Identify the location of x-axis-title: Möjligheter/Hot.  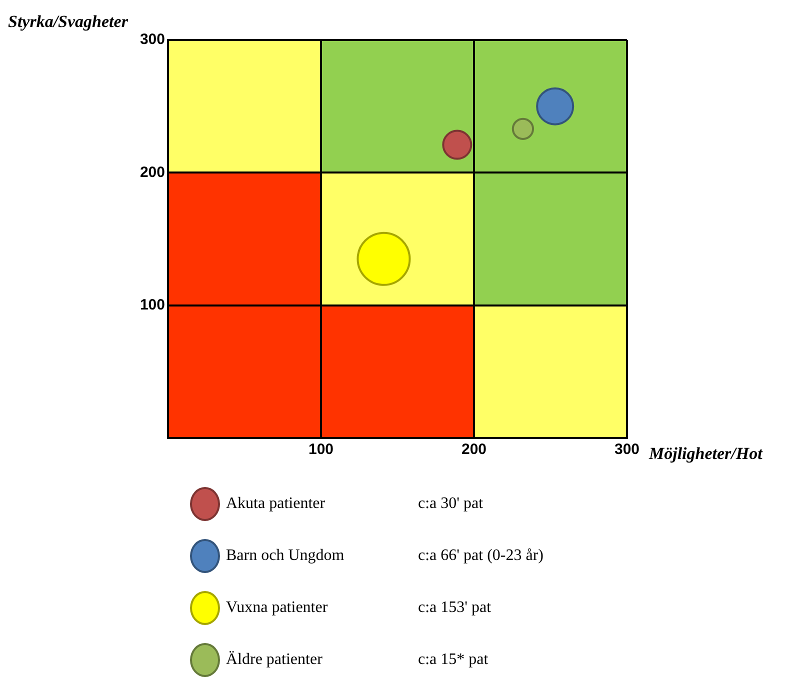
(705, 454).